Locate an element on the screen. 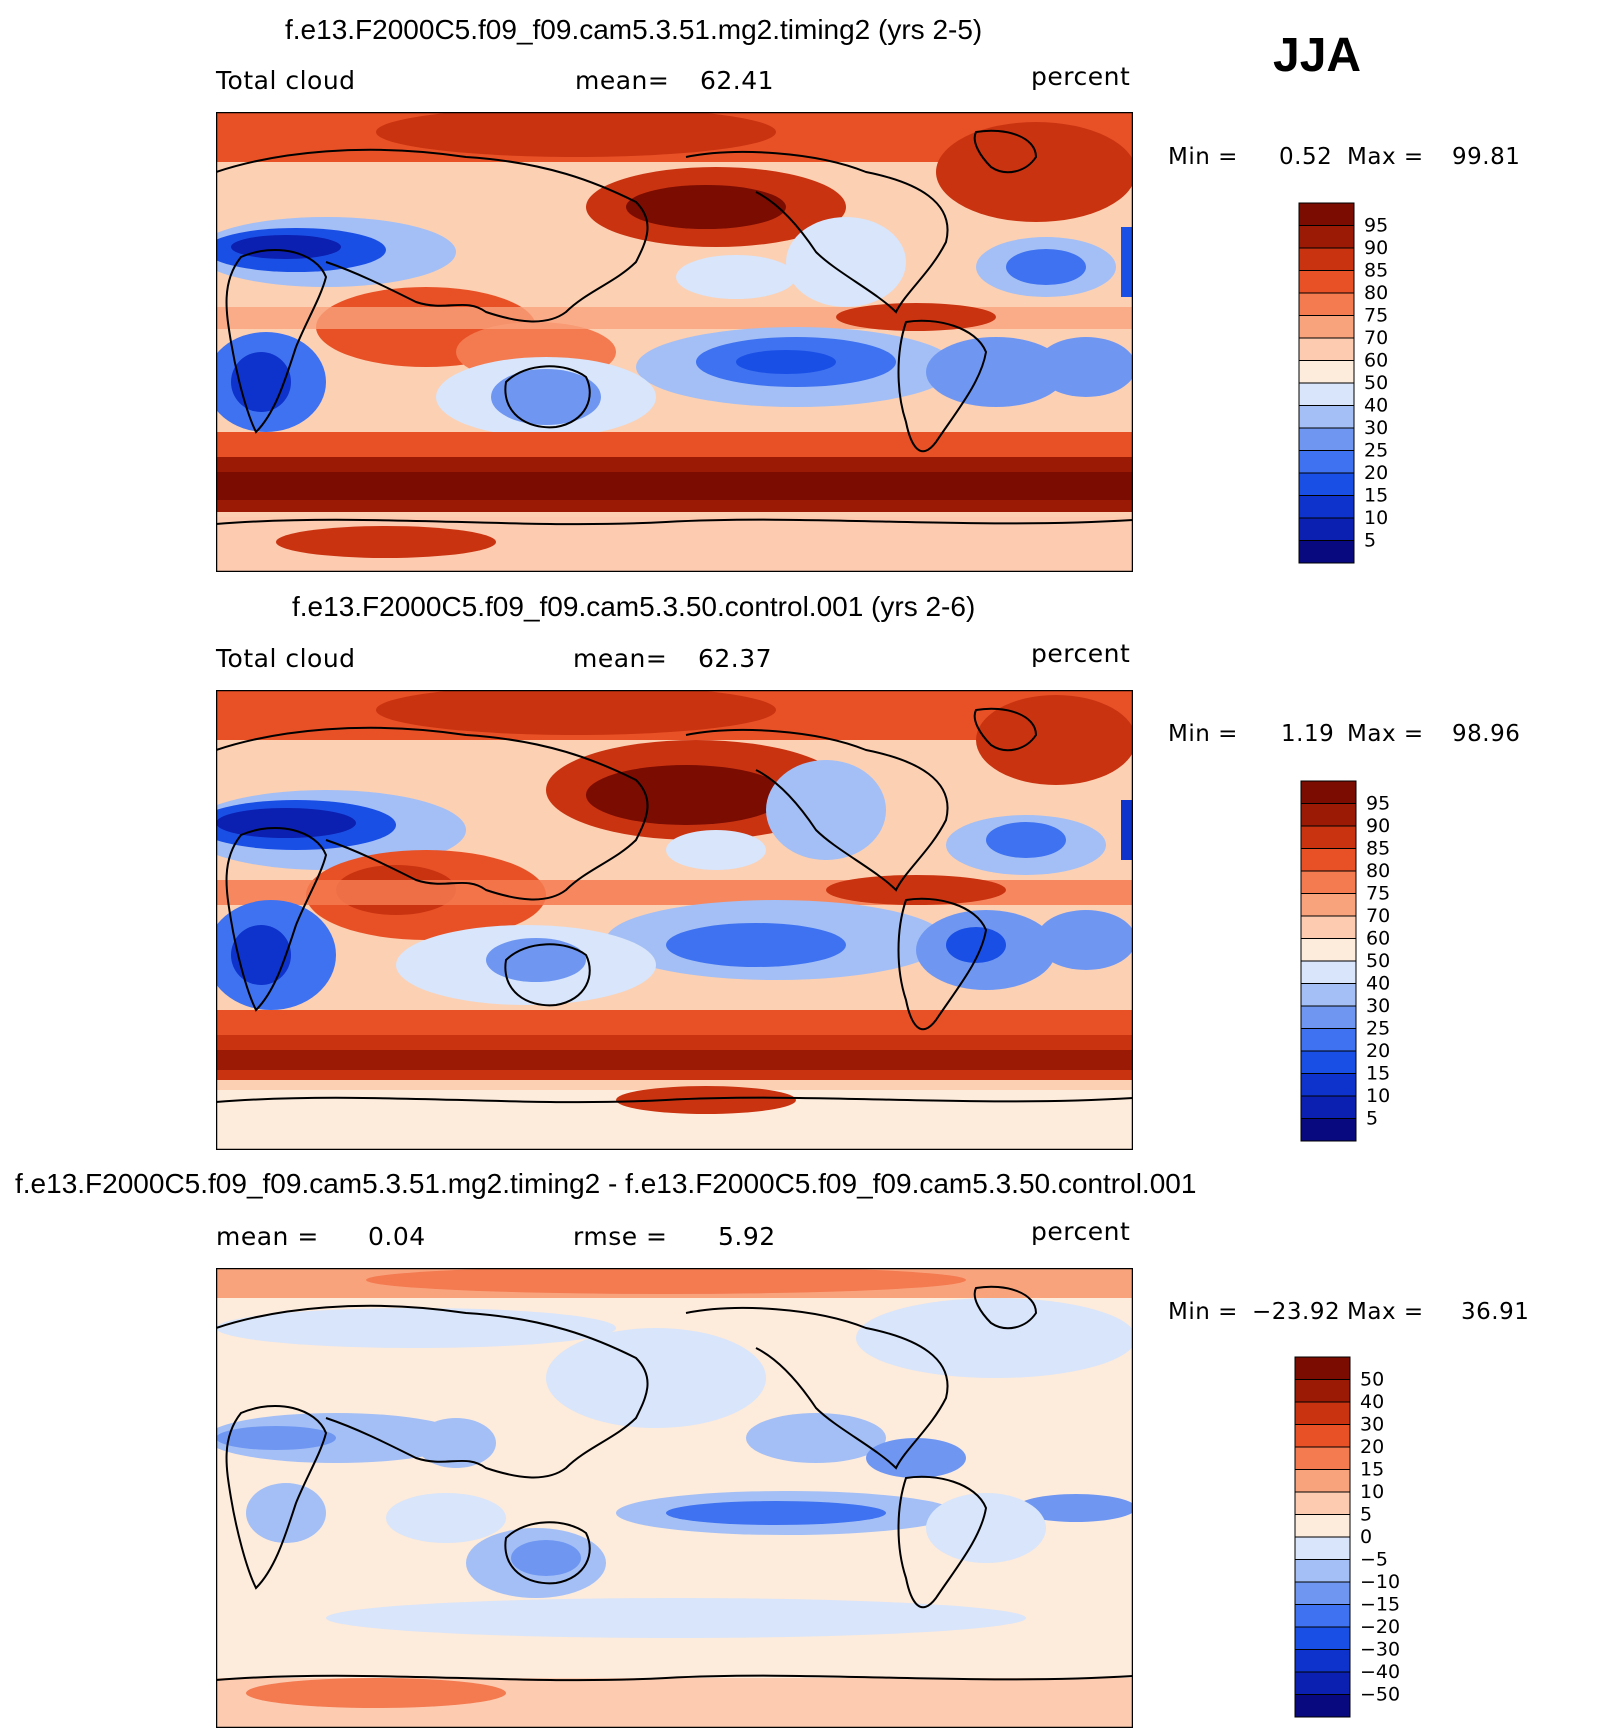 The height and width of the screenshot is (1728, 1622). panel2-mean-label: mean= is located at coordinates (620, 658).